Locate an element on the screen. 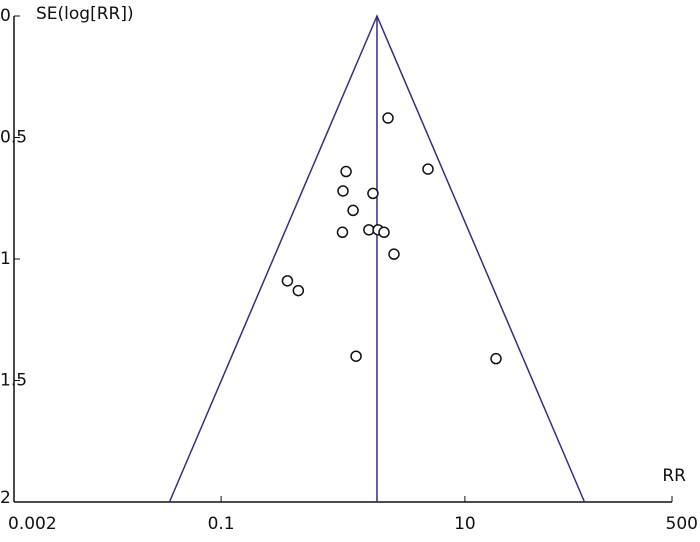  y-tick-label: 0 is located at coordinates (5, 16).